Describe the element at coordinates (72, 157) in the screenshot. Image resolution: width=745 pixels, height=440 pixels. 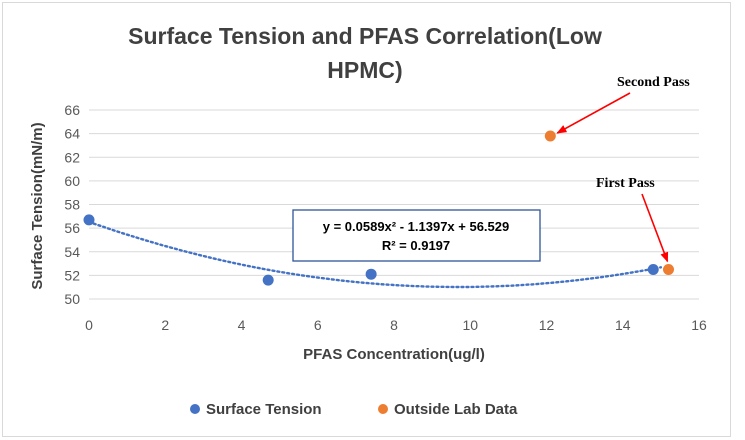
I see `y-tick-label: 62` at that location.